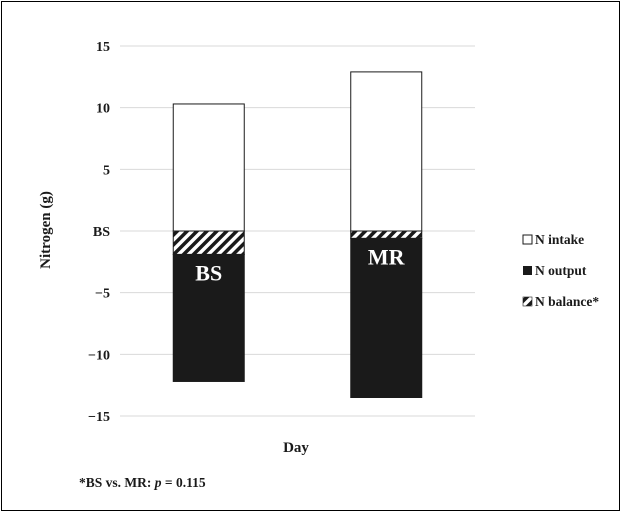  Describe the element at coordinates (103, 109) in the screenshot. I see `y-tick-label: 10` at that location.